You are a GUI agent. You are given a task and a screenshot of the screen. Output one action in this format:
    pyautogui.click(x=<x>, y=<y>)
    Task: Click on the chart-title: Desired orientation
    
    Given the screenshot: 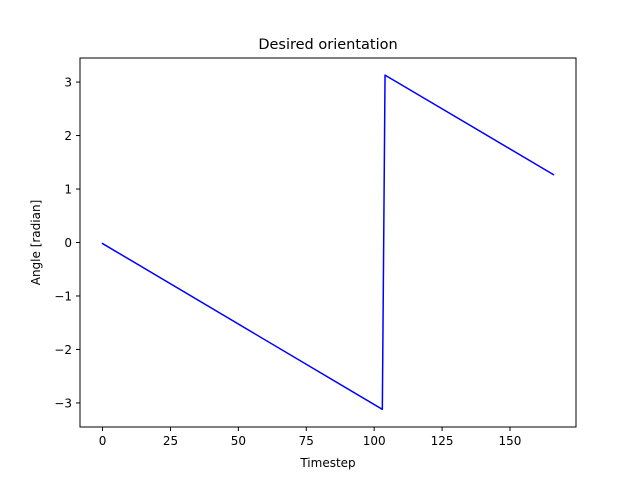 What is the action you would take?
    pyautogui.click(x=327, y=45)
    